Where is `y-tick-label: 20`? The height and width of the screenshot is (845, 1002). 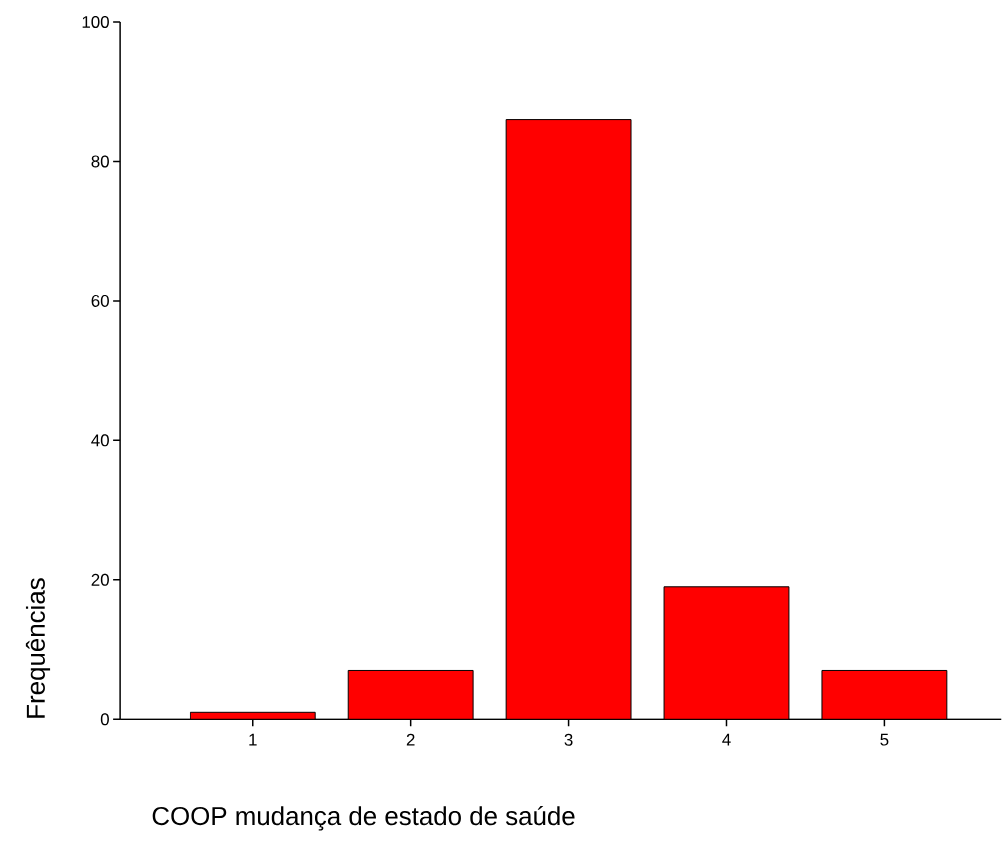
y-tick-label: 20 is located at coordinates (100, 579).